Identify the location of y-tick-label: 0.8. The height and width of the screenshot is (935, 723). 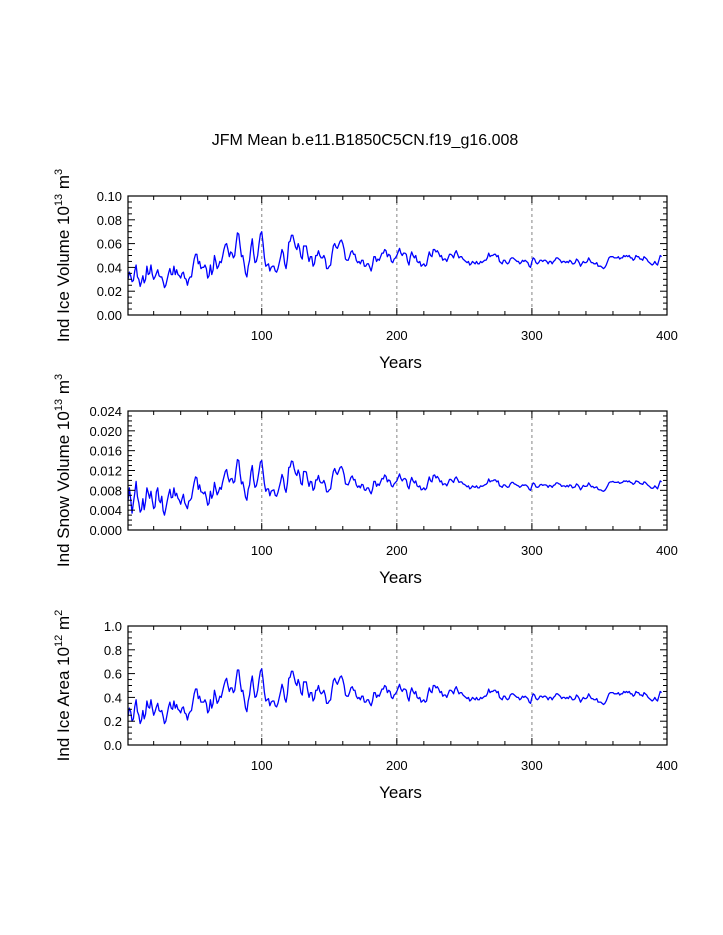
(113, 650).